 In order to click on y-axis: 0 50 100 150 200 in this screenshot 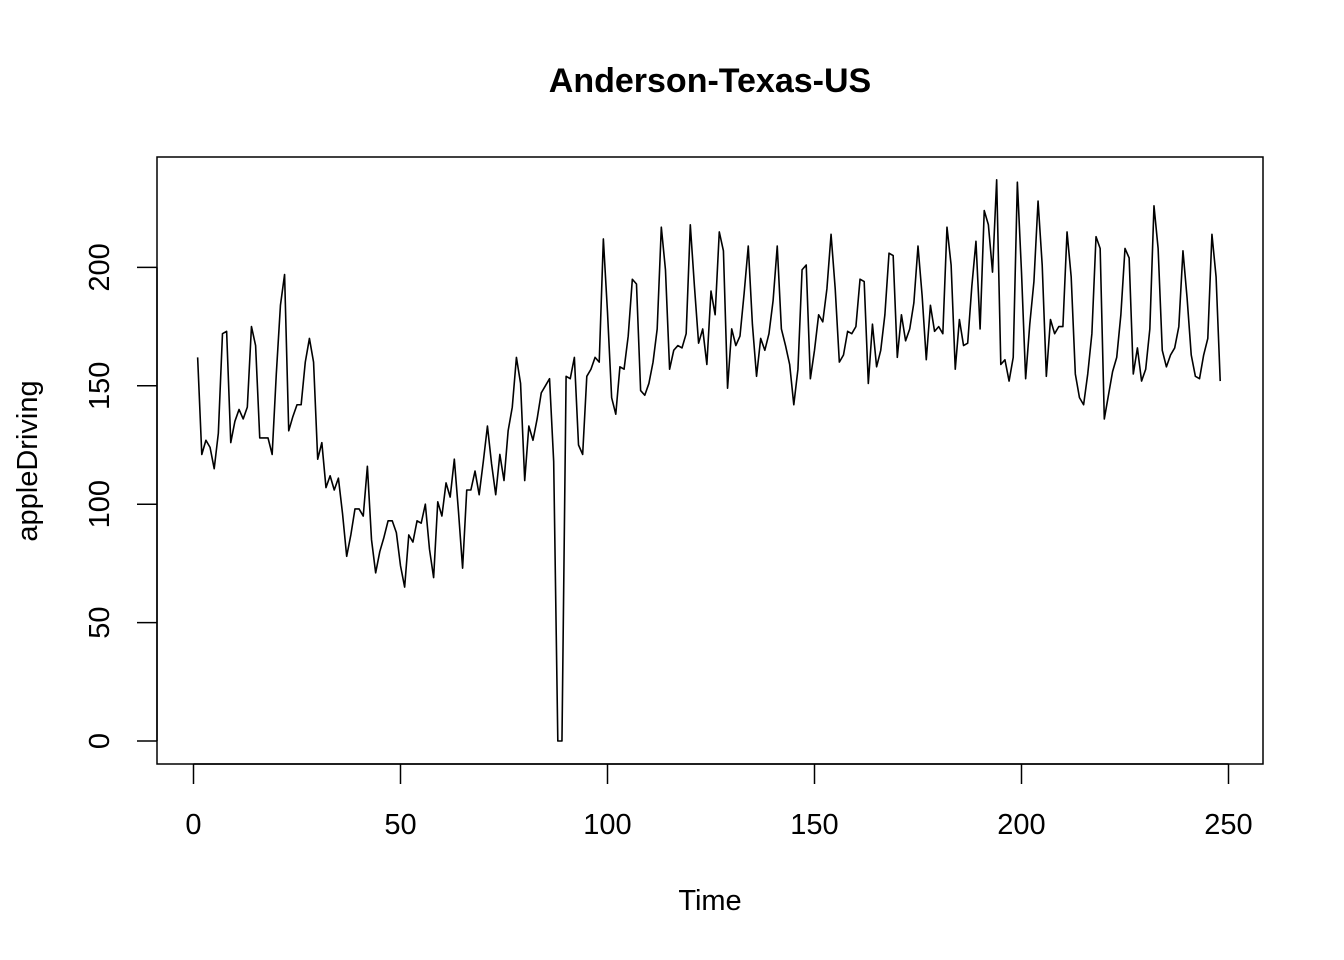, I will do `click(121, 496)`.